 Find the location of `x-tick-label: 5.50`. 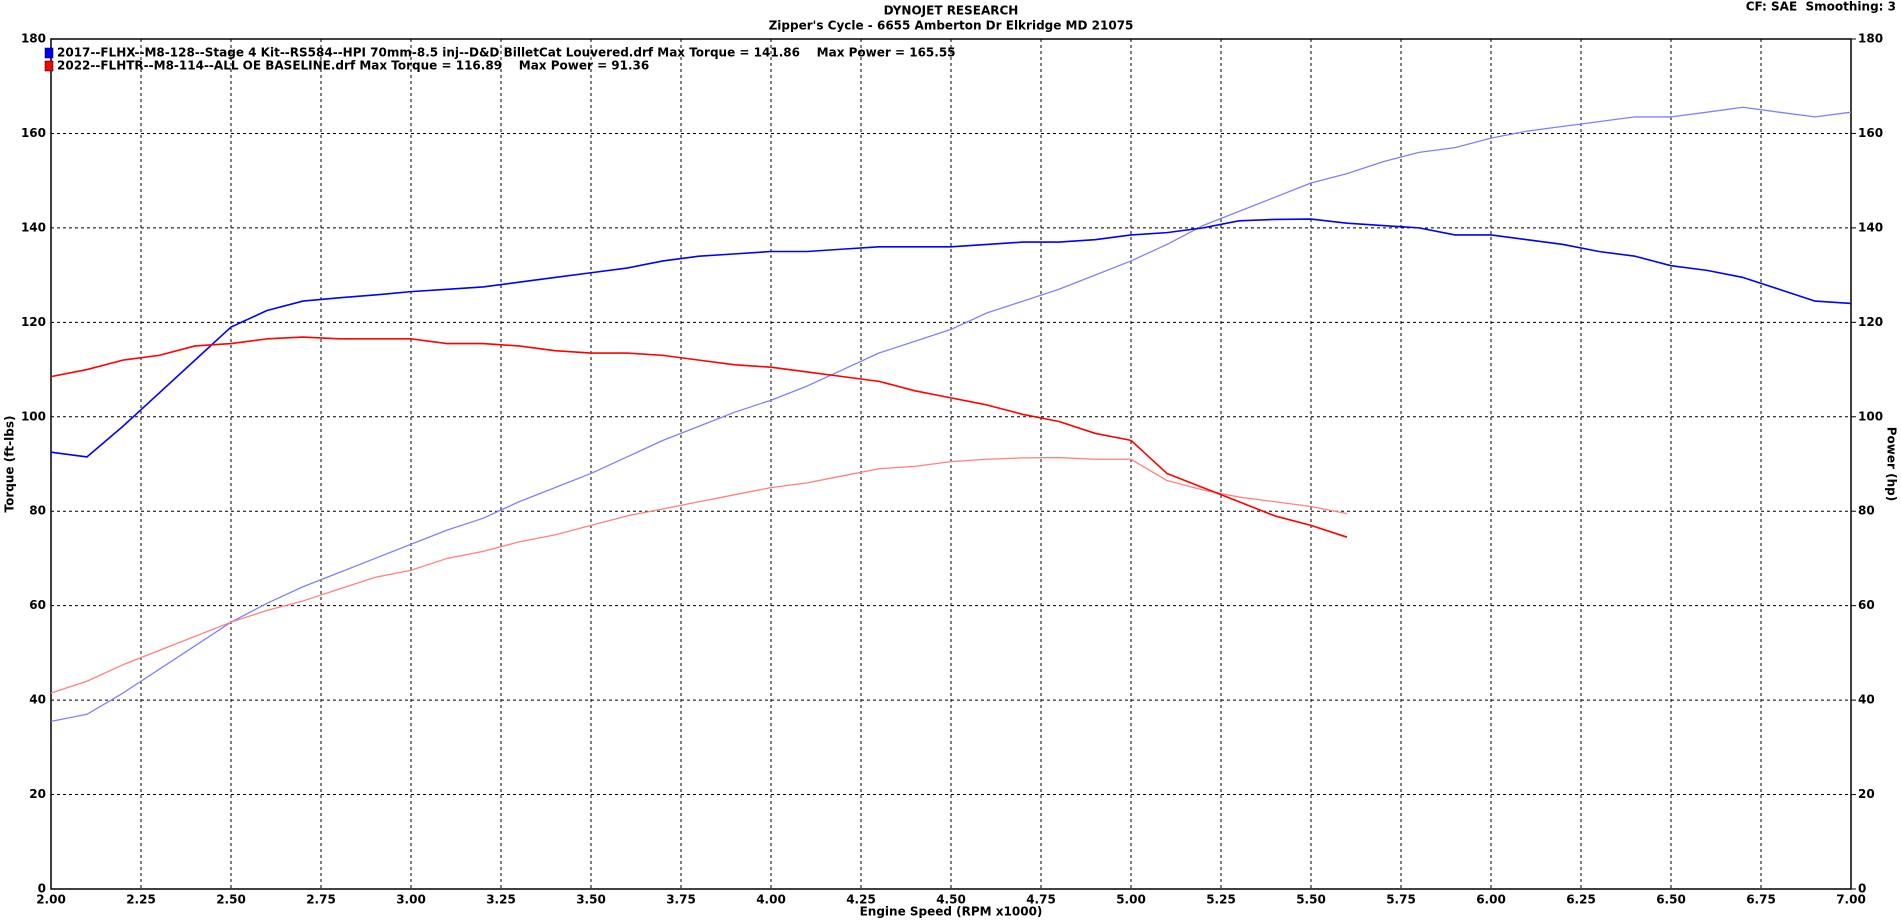

x-tick-label: 5.50 is located at coordinates (1311, 900).